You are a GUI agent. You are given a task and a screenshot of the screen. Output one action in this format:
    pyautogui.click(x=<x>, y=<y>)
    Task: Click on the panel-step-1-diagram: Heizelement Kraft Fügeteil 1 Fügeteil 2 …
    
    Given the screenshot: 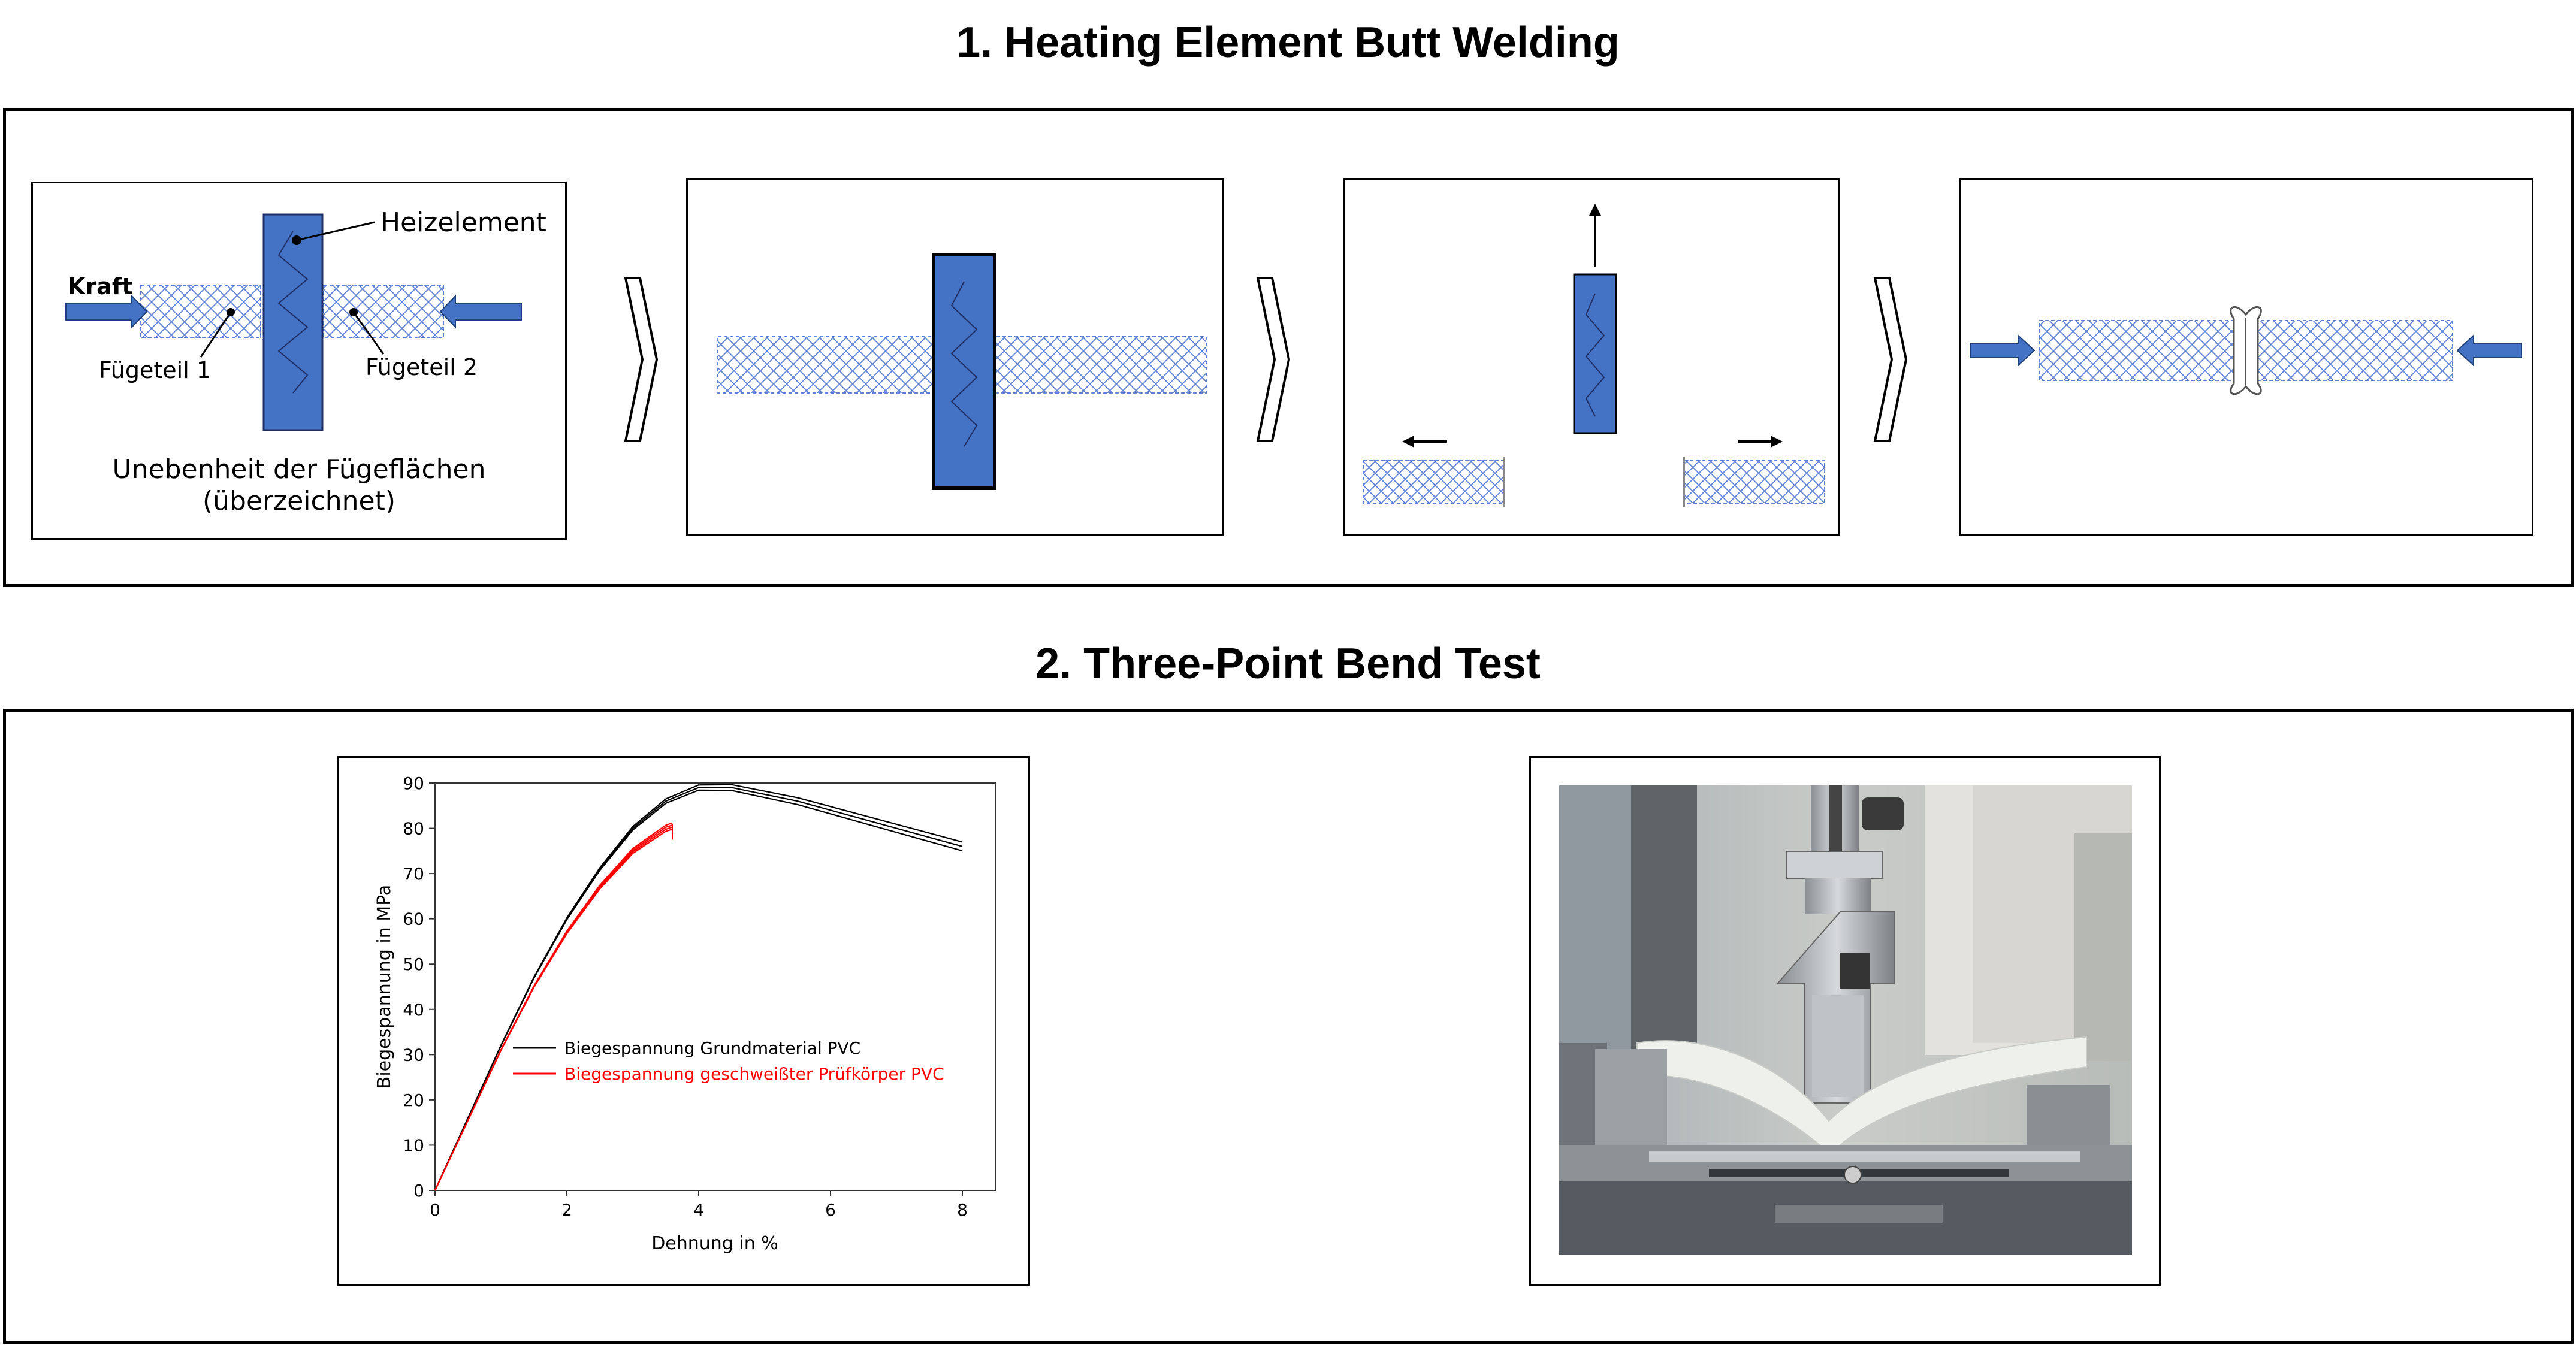 What is the action you would take?
    pyautogui.click(x=306, y=361)
    